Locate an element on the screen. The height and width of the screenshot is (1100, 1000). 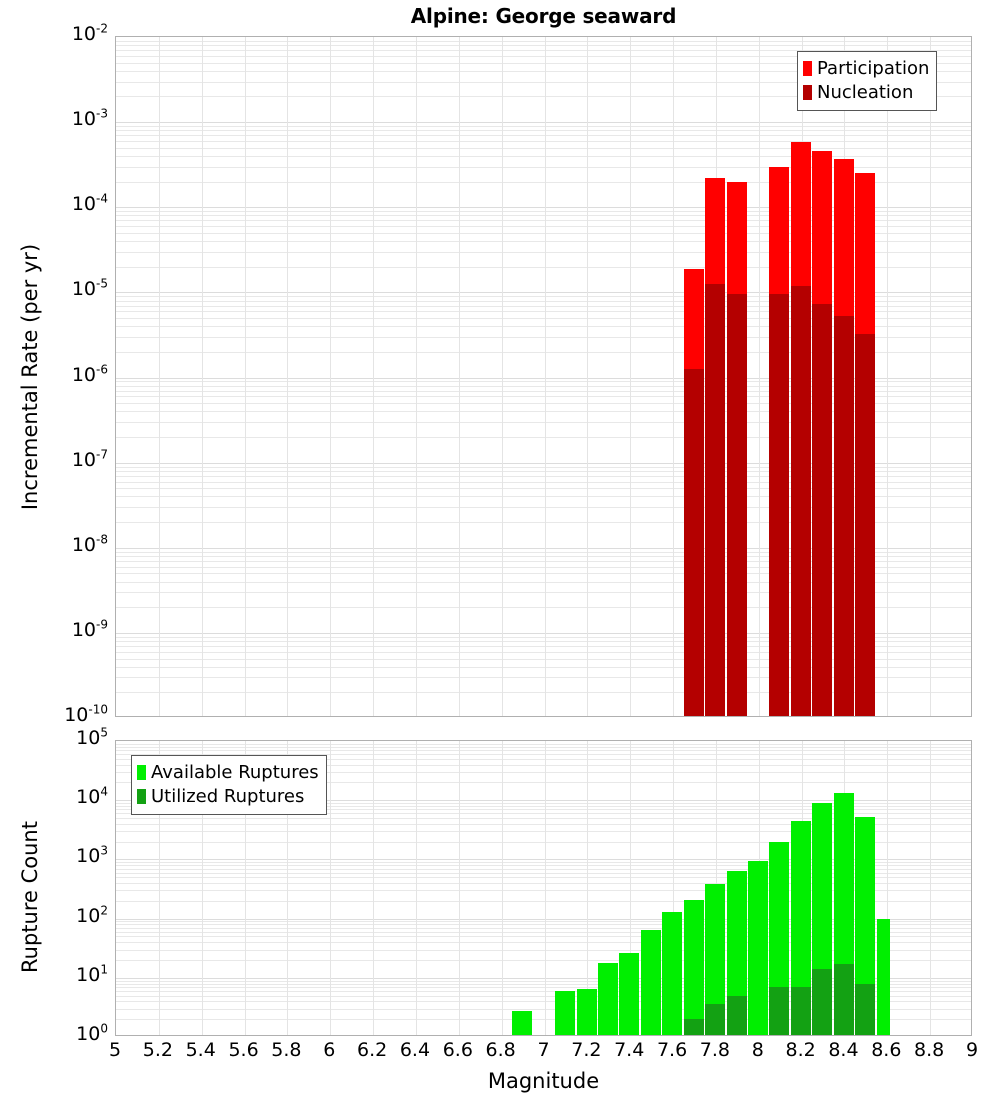
x-axis-tick-label: 5.4 is located at coordinates (200, 1050).